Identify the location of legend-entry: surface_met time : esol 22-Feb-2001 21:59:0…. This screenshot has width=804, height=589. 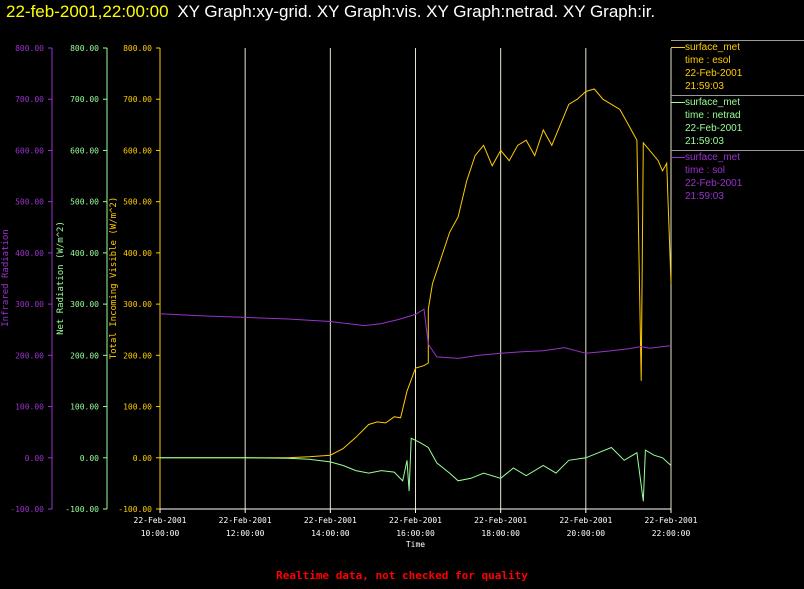
(737, 67).